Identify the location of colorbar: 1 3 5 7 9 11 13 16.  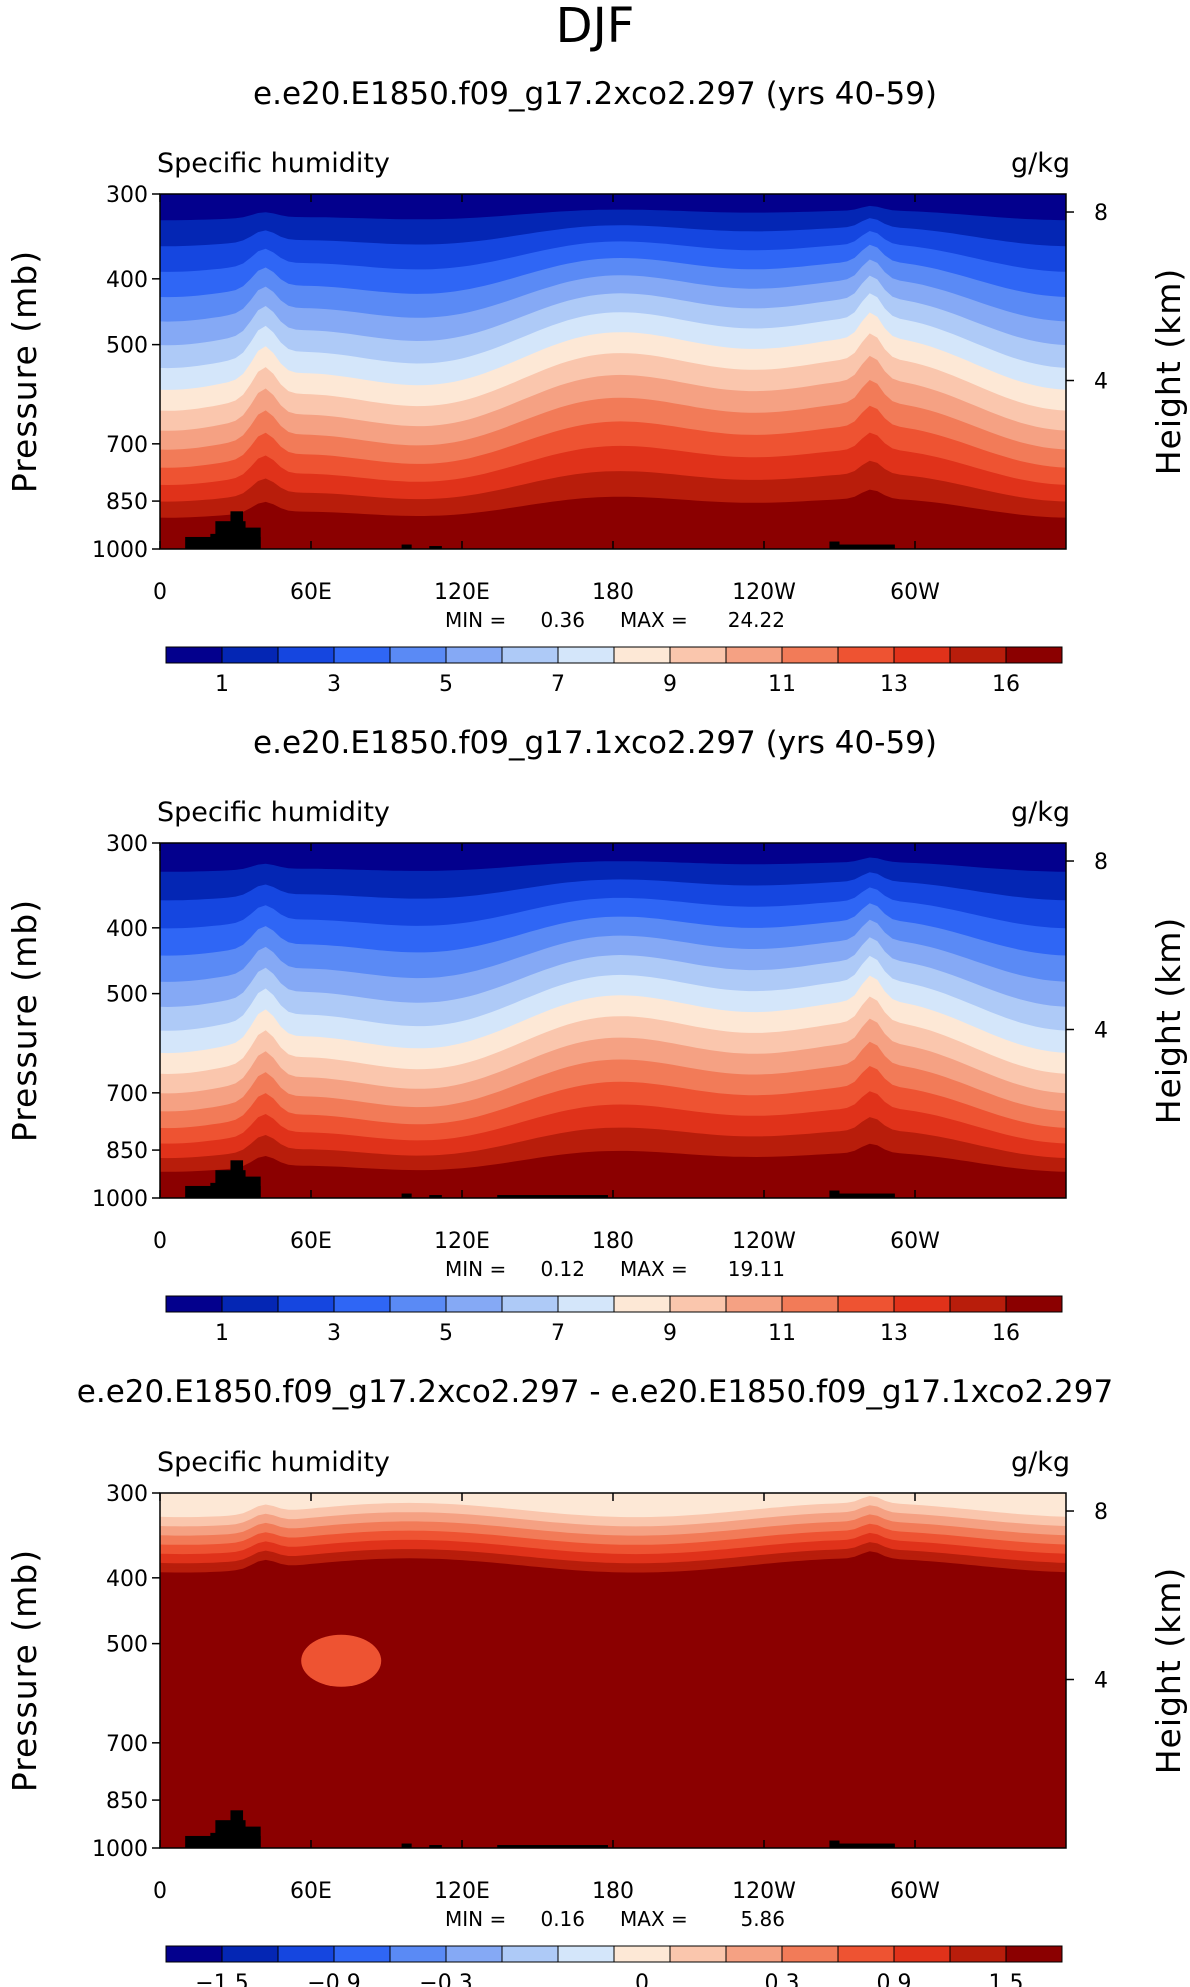
(614, 1320).